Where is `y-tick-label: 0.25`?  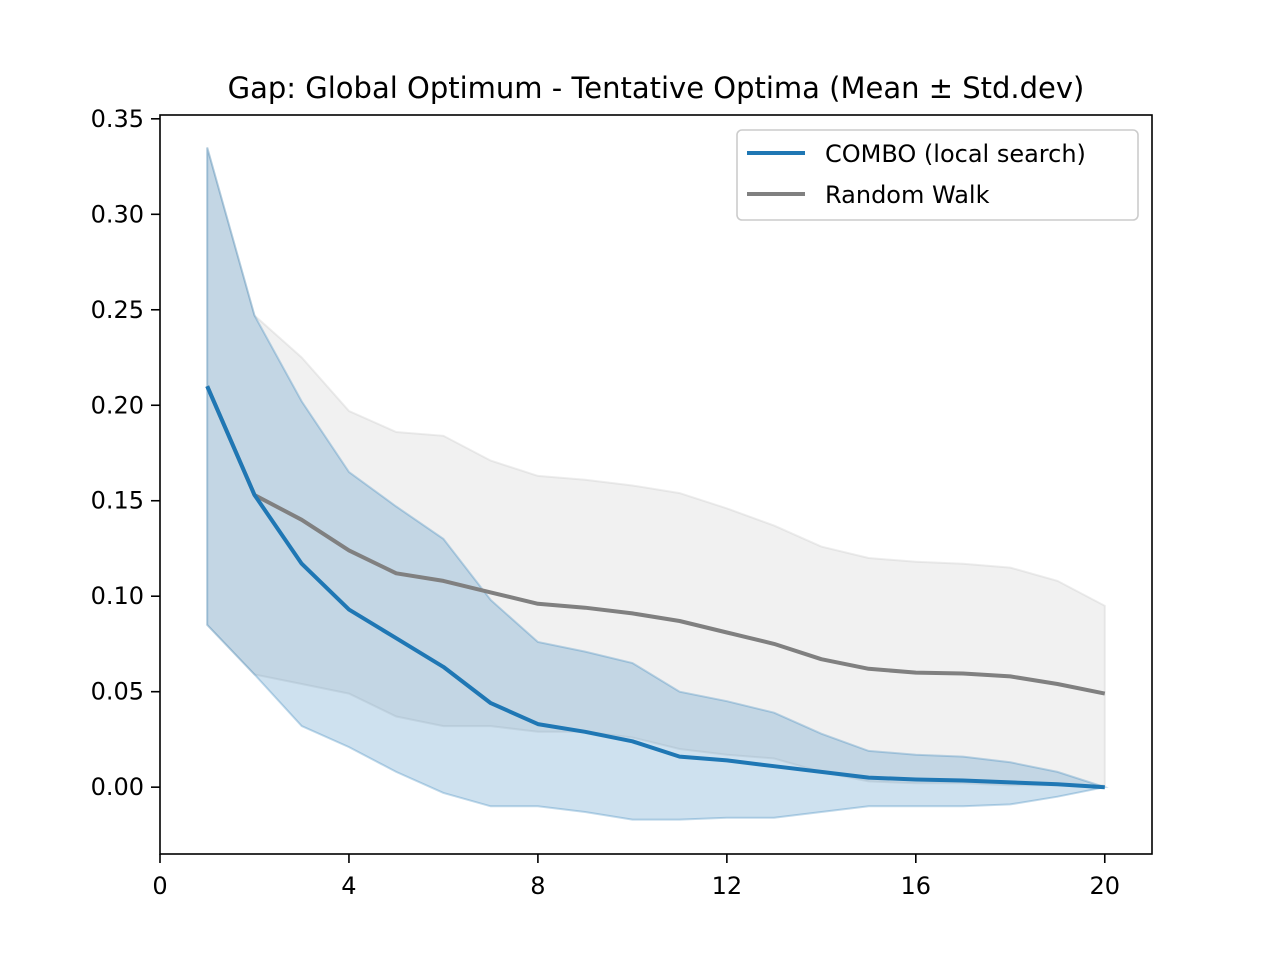 y-tick-label: 0.25 is located at coordinates (117, 310).